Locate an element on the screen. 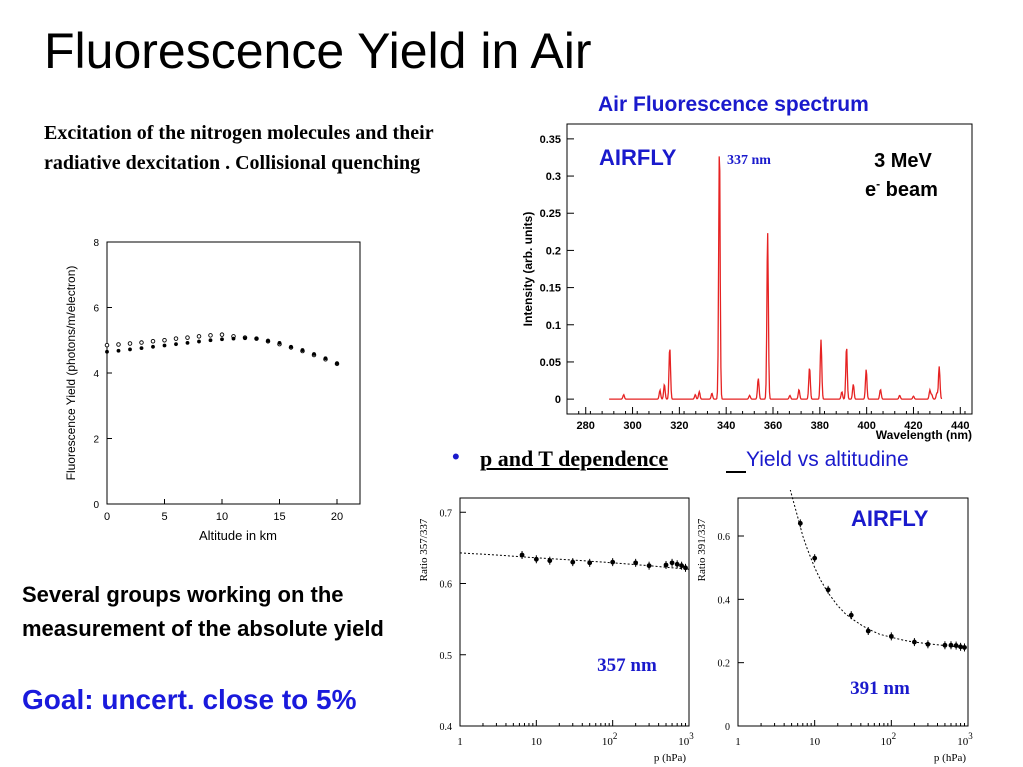 This screenshot has width=1023, height=767. spectrum-x-label: Wavelength (nm) is located at coordinates (924, 435).